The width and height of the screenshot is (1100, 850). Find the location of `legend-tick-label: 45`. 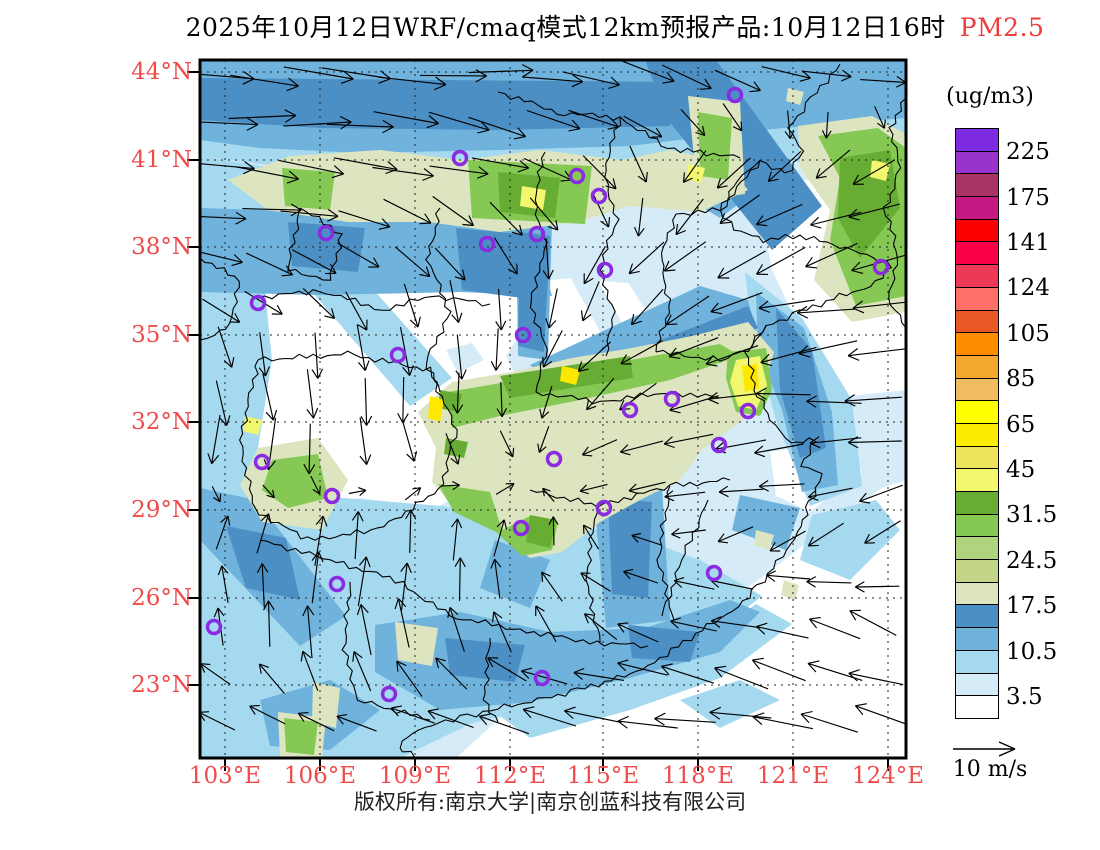

legend-tick-label: 45 is located at coordinates (1021, 470).